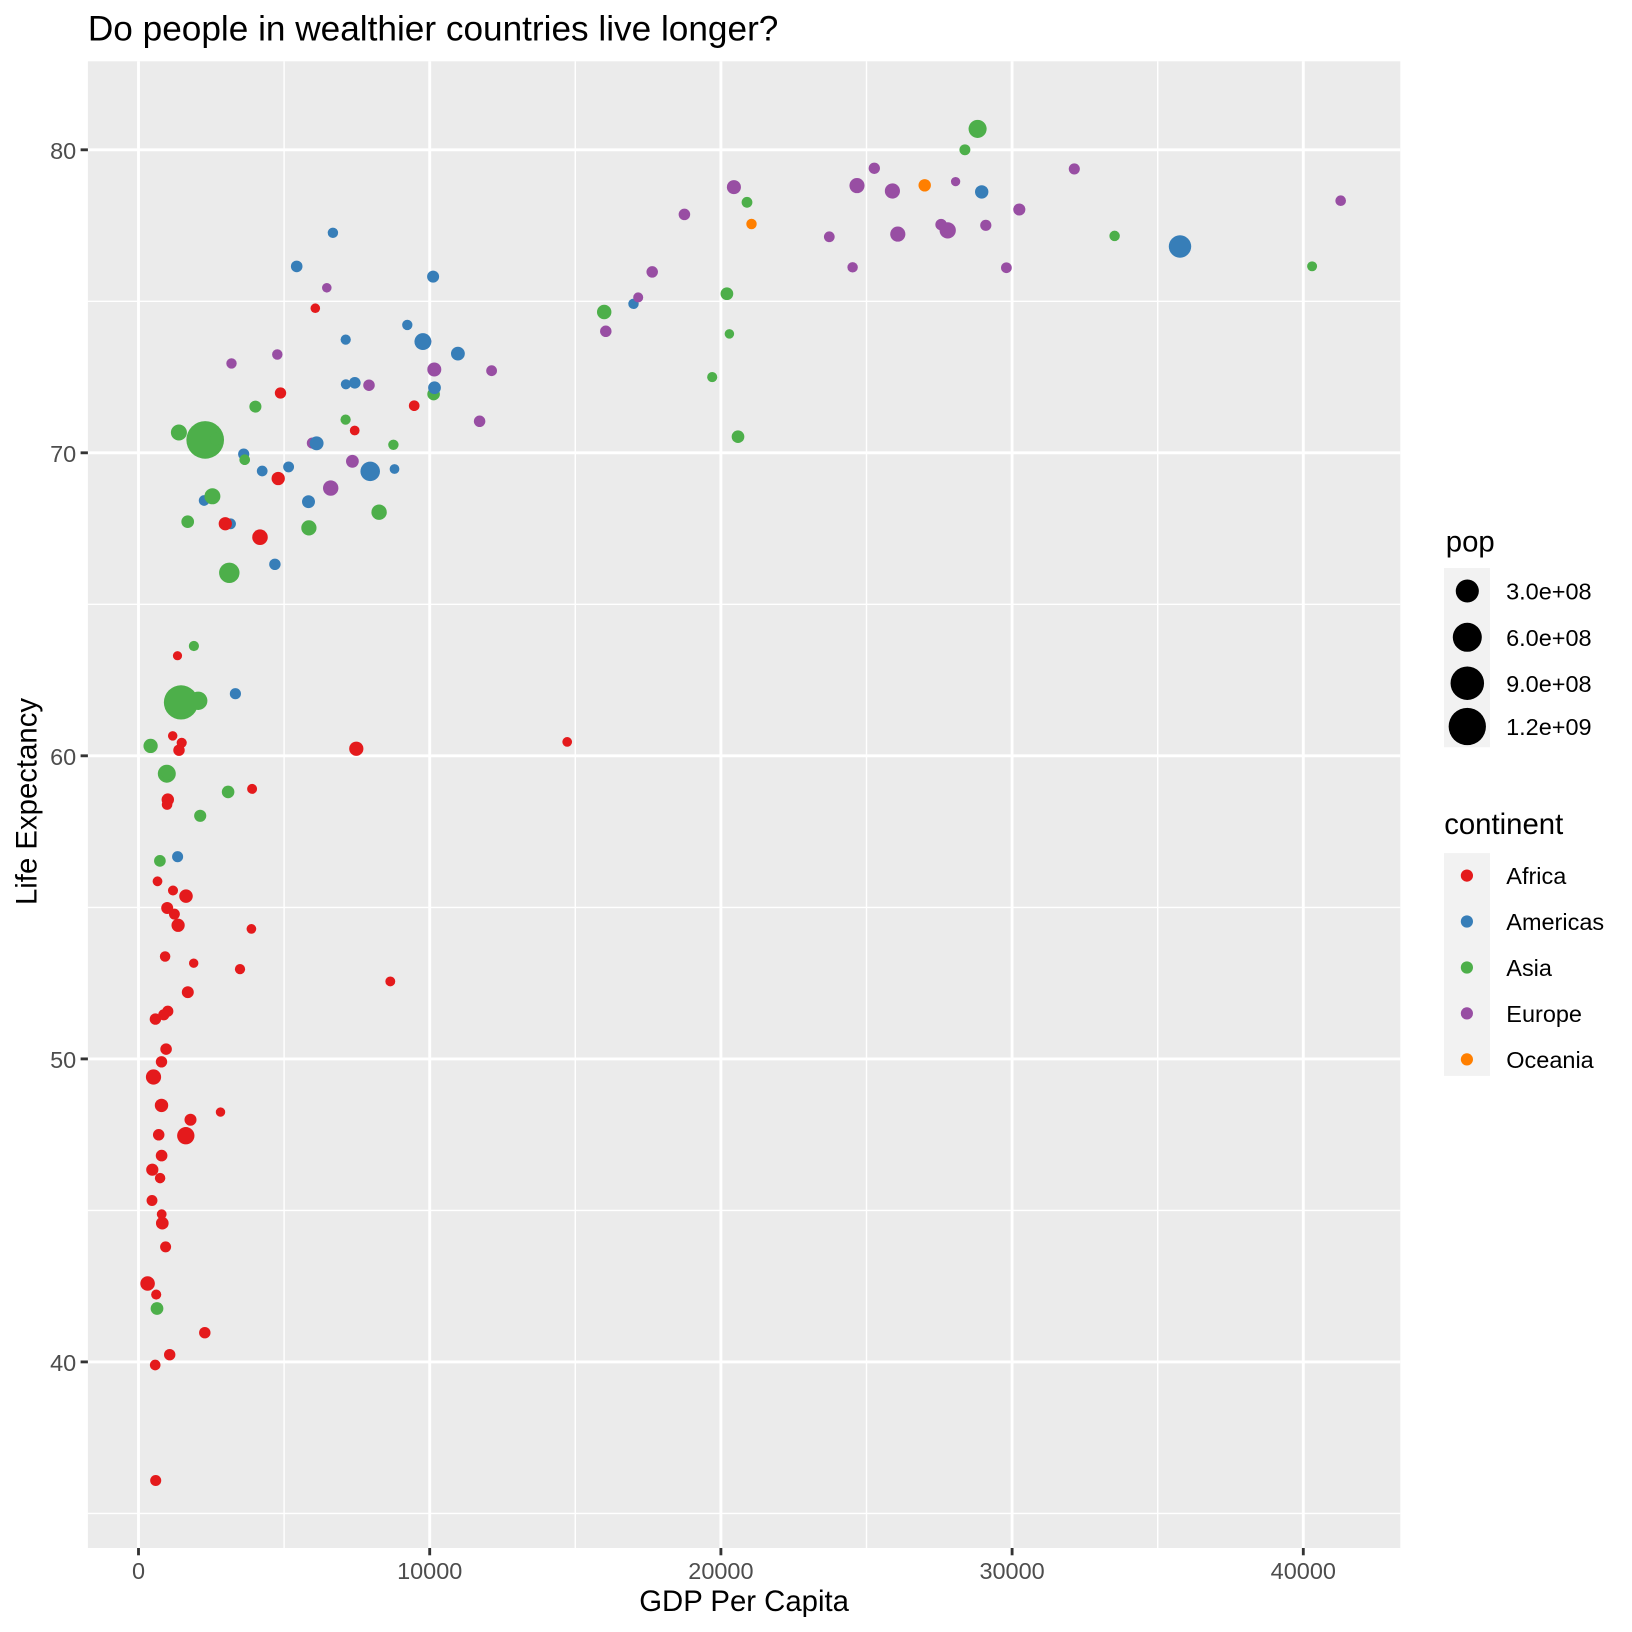 The image size is (1632, 1632). What do you see at coordinates (429, 1571) in the screenshot?
I see `svg-text: 10000` at bounding box center [429, 1571].